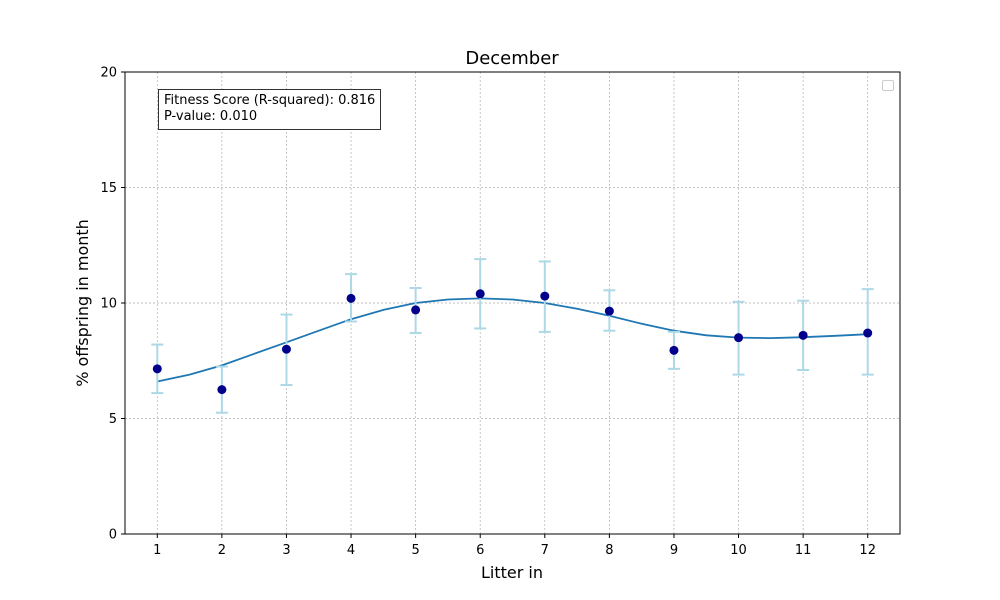  Describe the element at coordinates (108, 304) in the screenshot. I see `y-tick-label: 10` at that location.